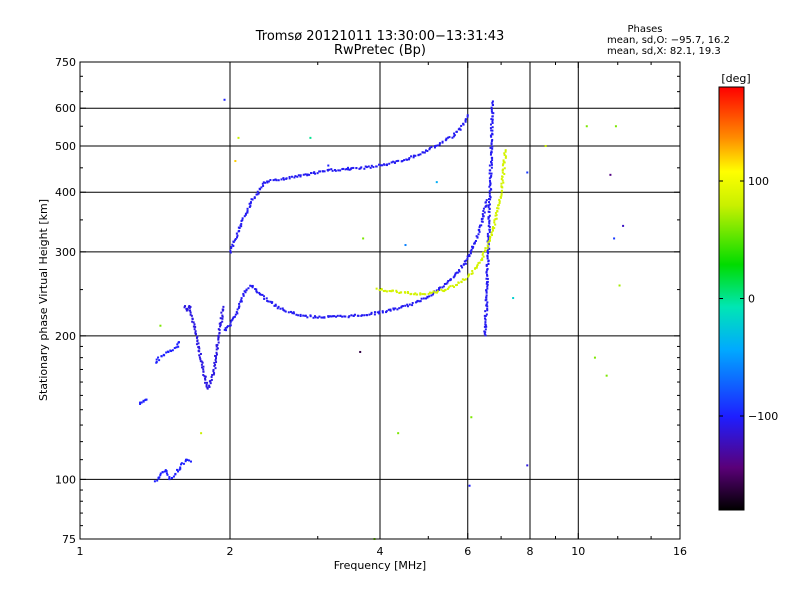  Describe the element at coordinates (467, 551) in the screenshot. I see `x-tick-label: 6` at that location.